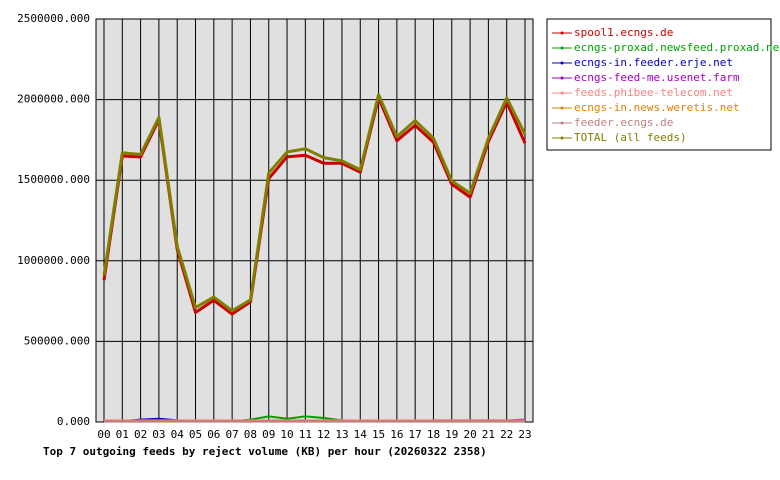 The height and width of the screenshot is (480, 780). I want to click on legend-label: TOTAL (all feeds), so click(630, 137).